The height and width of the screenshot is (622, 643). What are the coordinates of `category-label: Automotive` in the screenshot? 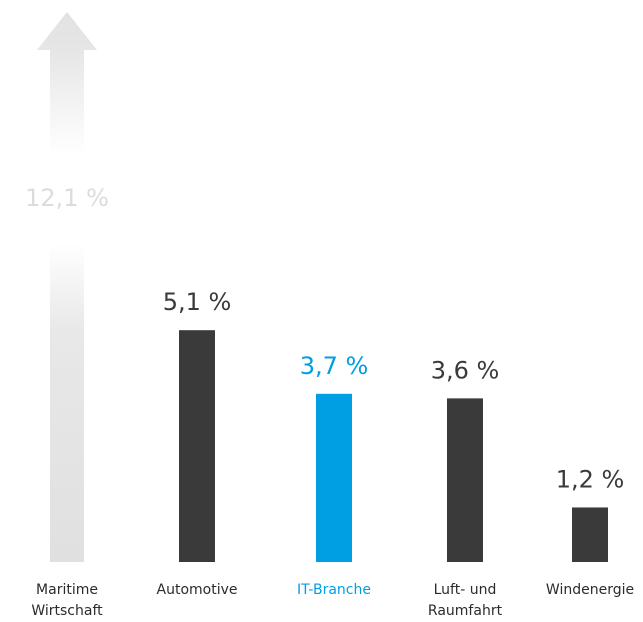 It's located at (197, 590).